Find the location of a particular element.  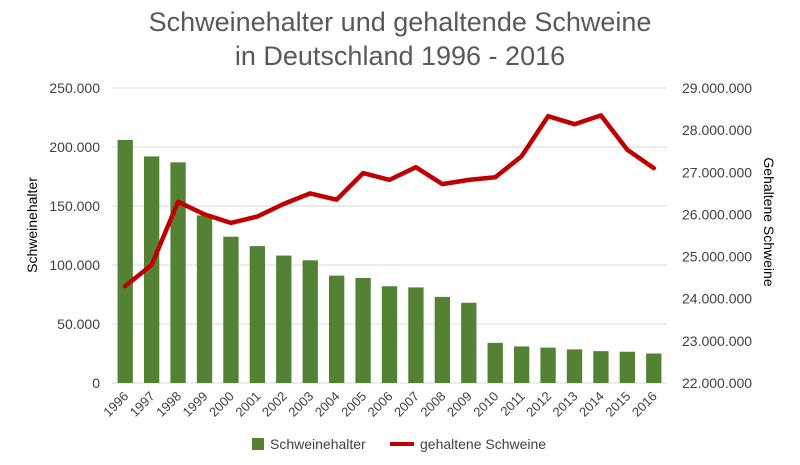

x-tick-label: 2013 is located at coordinates (565, 404).